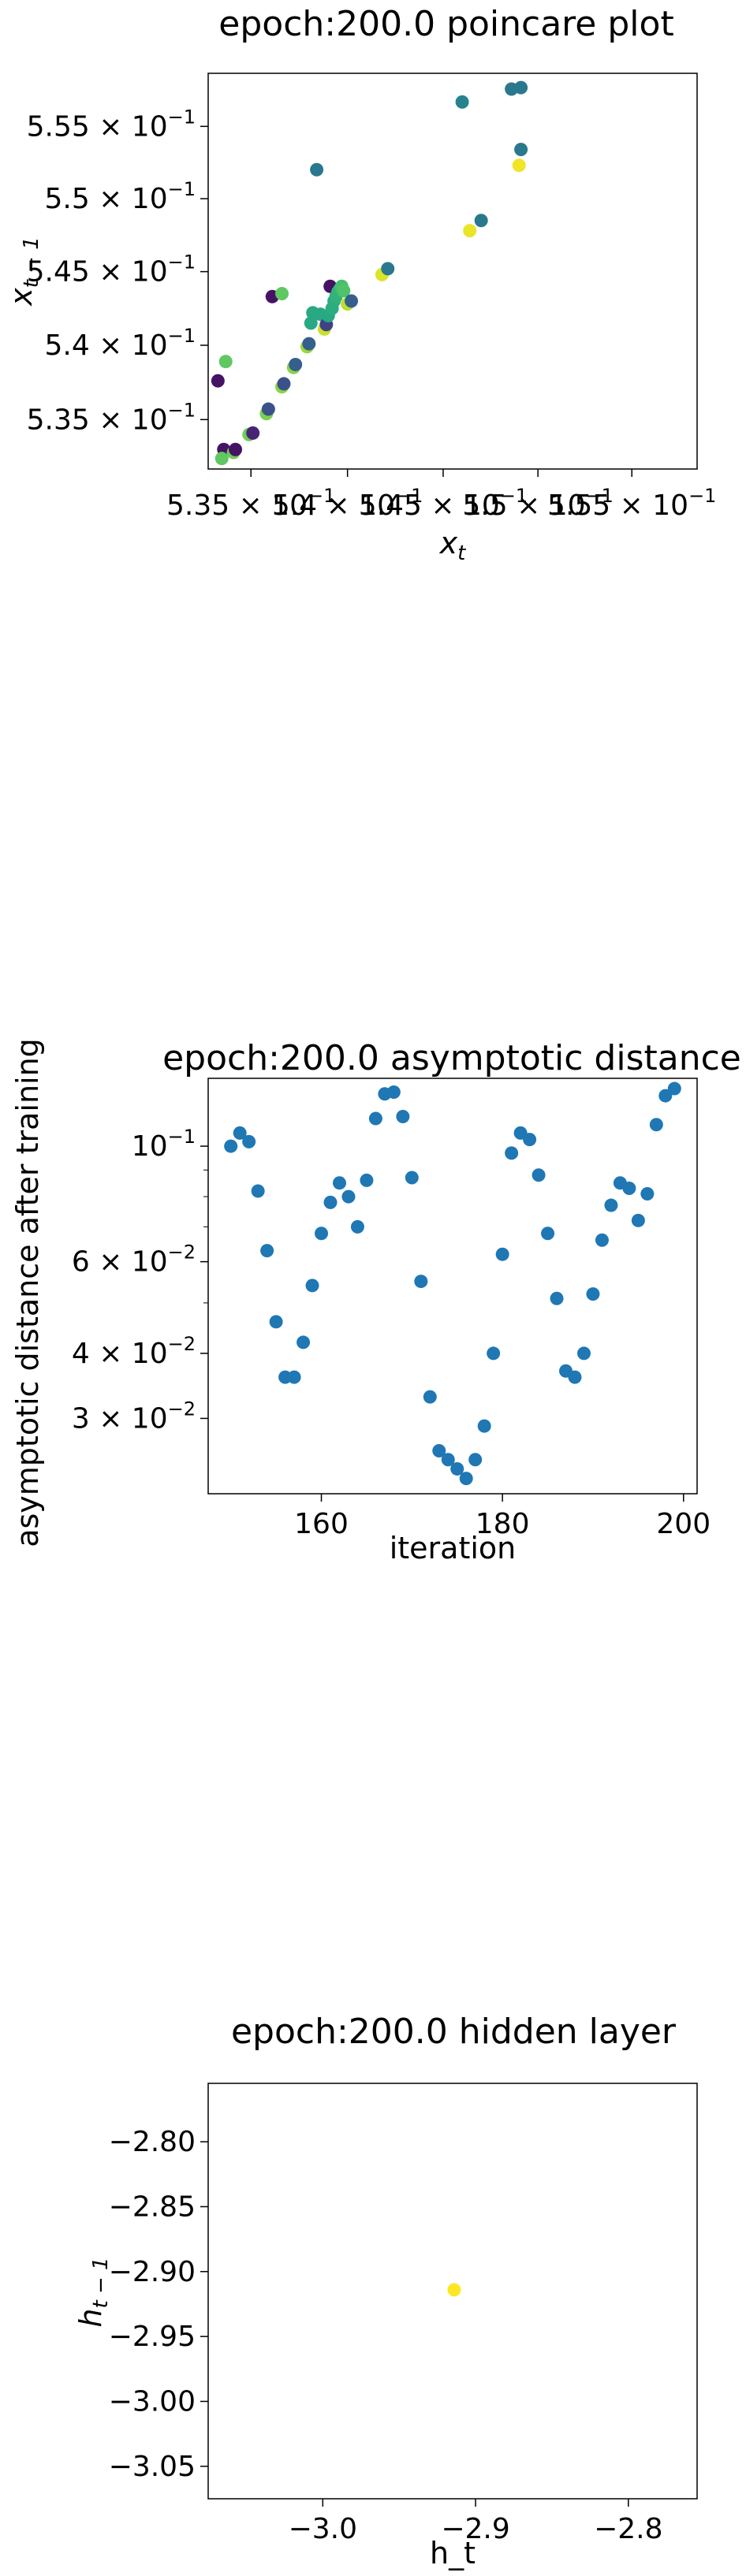  Describe the element at coordinates (628, 2529) in the screenshot. I see `hidden-layer-x-tick-label: −2.8` at that location.